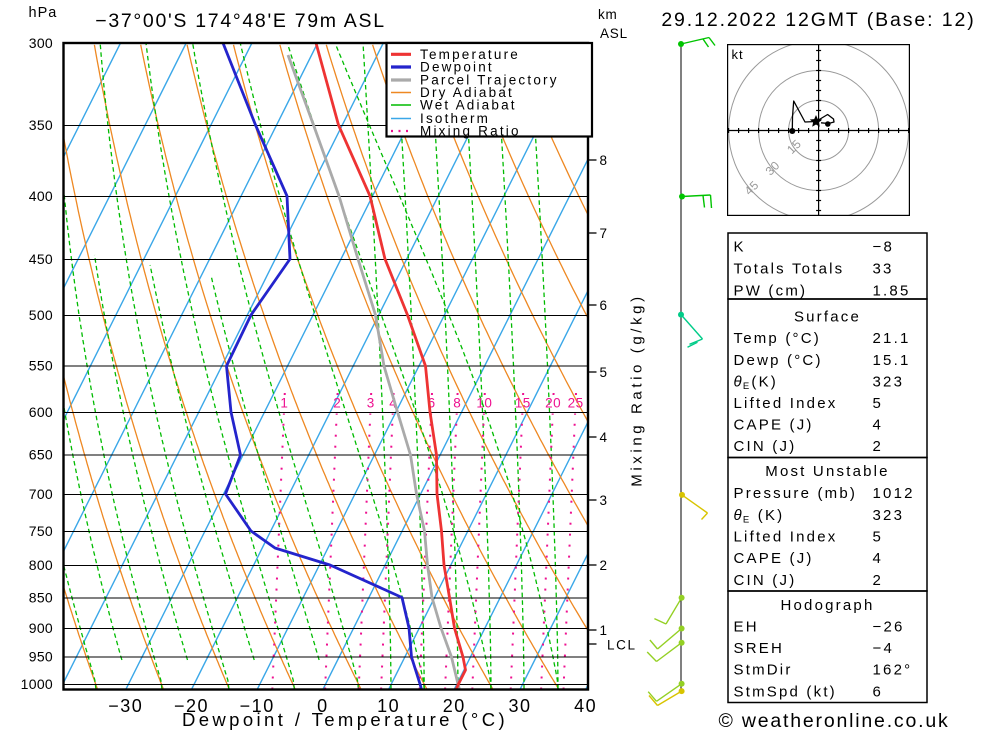  I want to click on svg-text: Temp (°C), so click(777, 338).